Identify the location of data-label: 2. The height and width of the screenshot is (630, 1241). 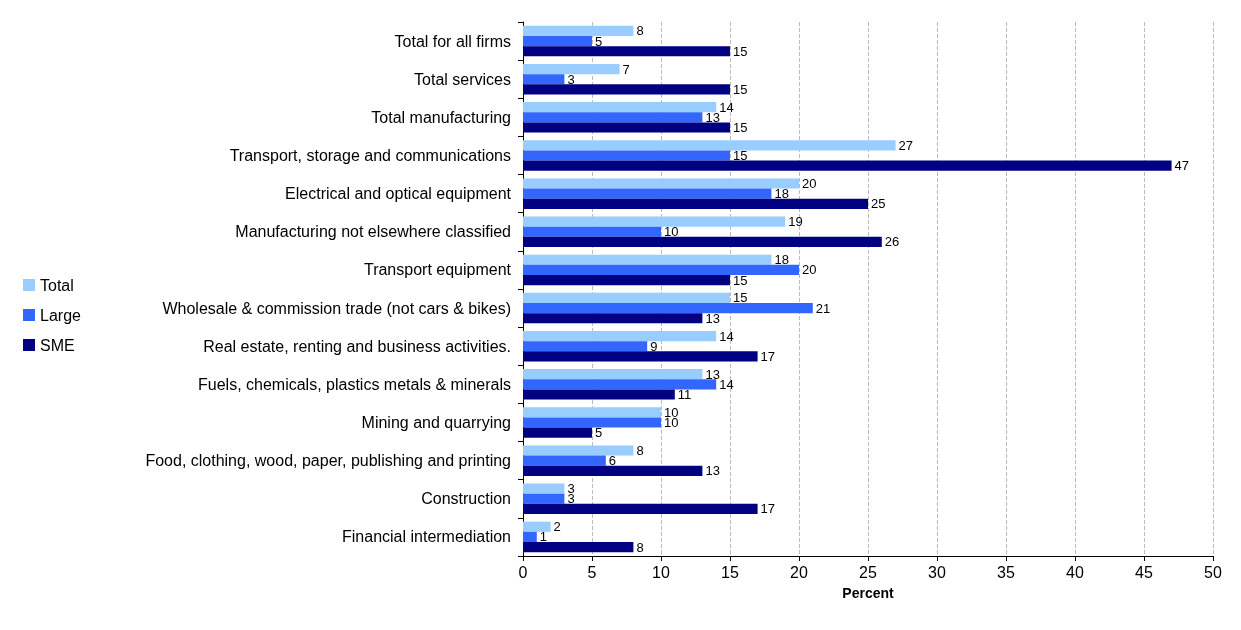
(557, 527).